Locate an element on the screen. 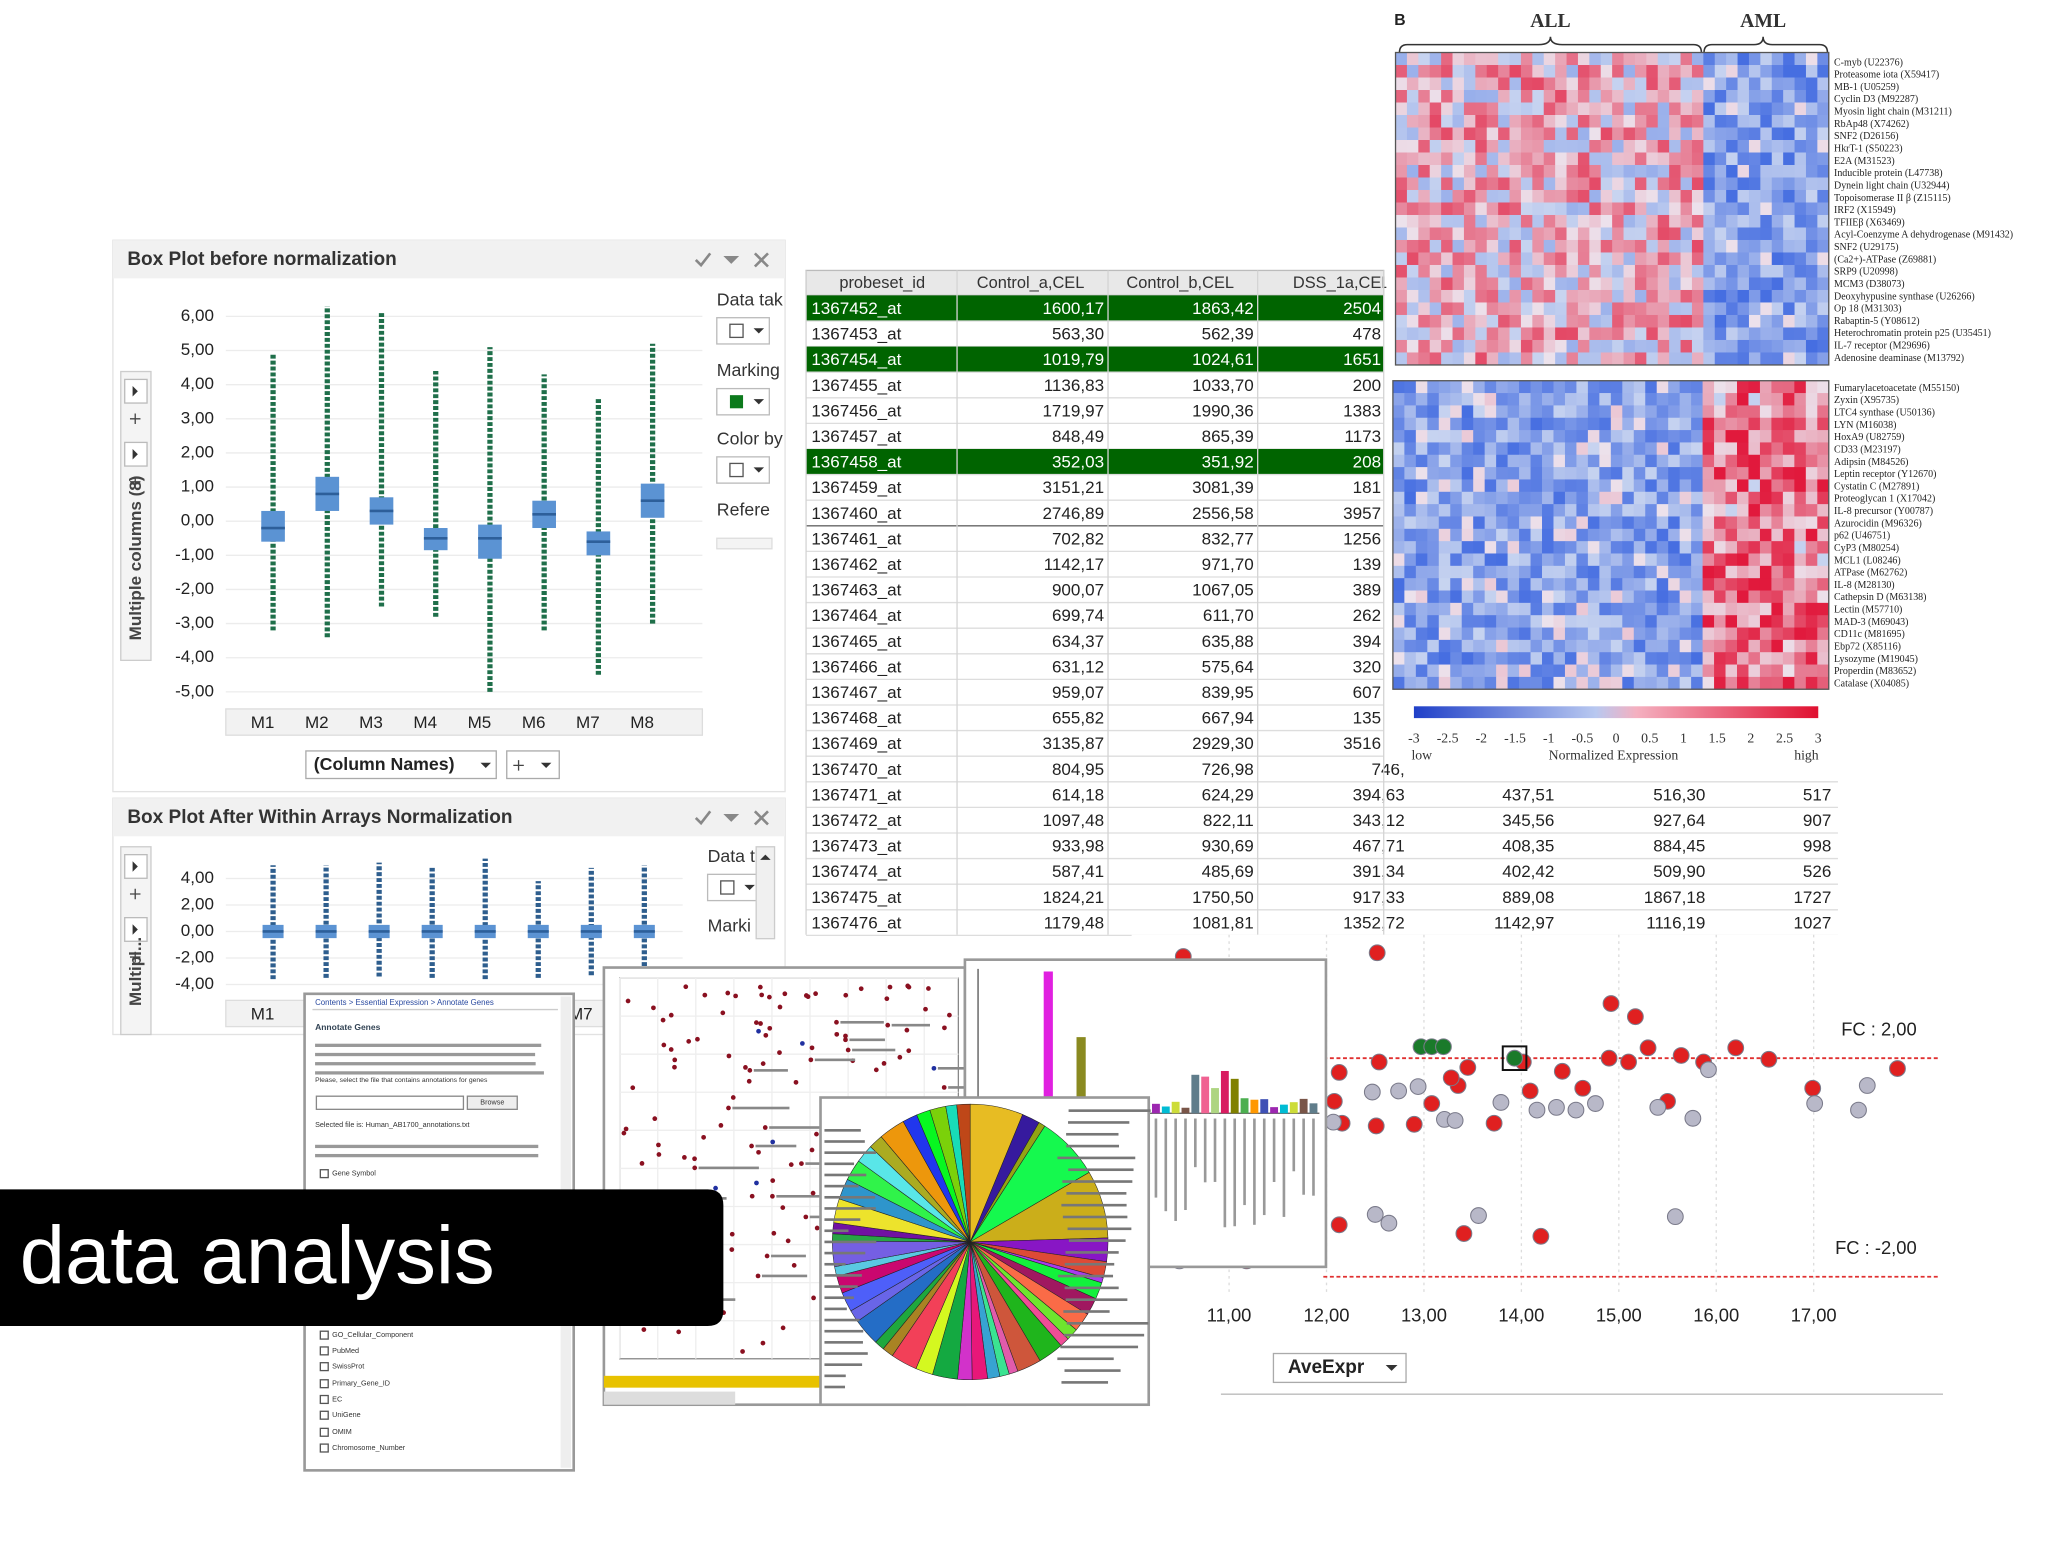  table-cell: 839,95 is located at coordinates (1228, 692).